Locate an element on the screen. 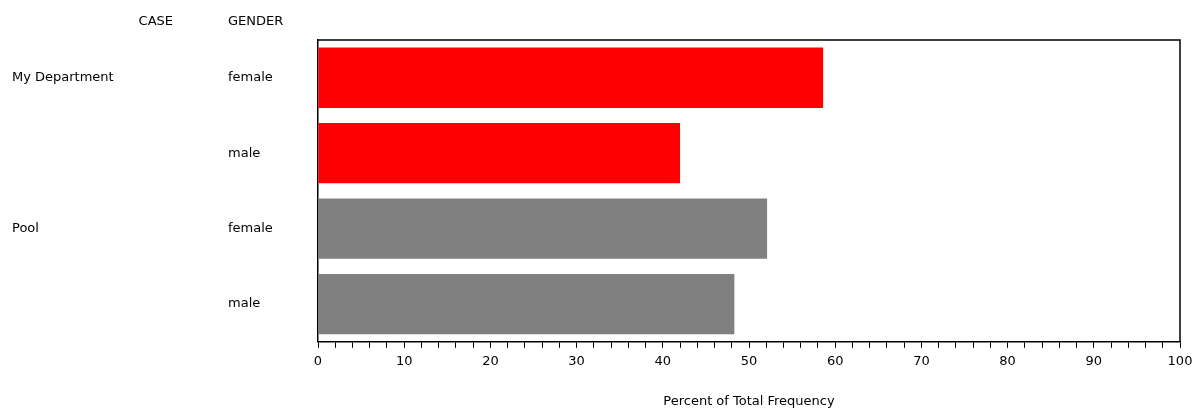 Image resolution: width=1202 pixels, height=417 pixels. x-tick-label: 40 is located at coordinates (663, 360).